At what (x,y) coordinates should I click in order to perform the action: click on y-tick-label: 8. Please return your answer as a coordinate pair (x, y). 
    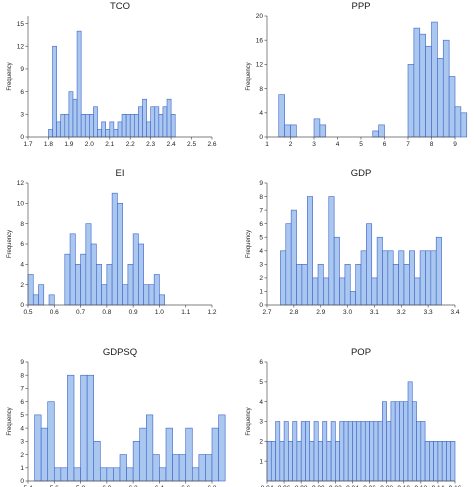
    Looking at the image, I should click on (261, 197).